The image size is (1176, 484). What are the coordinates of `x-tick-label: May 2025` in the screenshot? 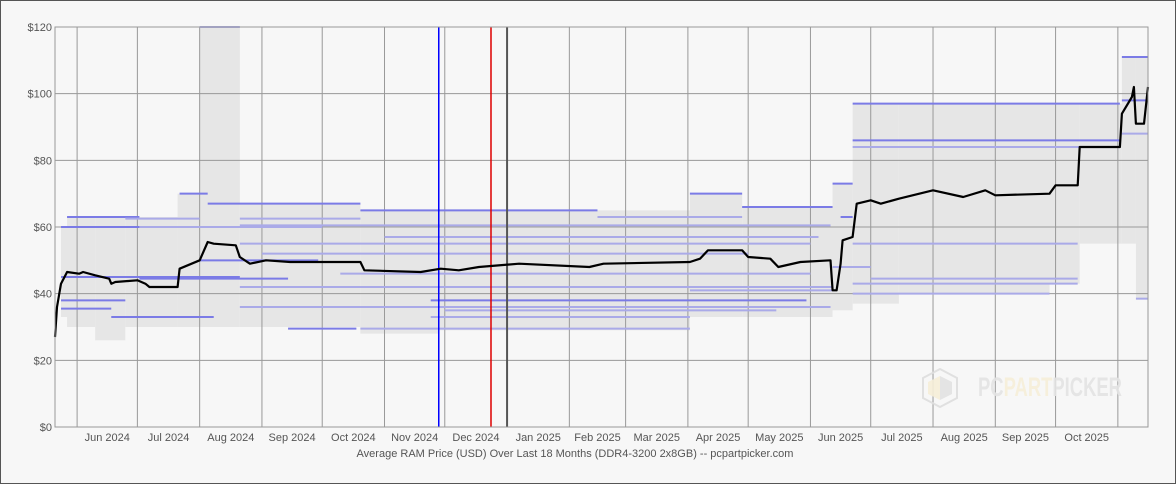 It's located at (779, 438).